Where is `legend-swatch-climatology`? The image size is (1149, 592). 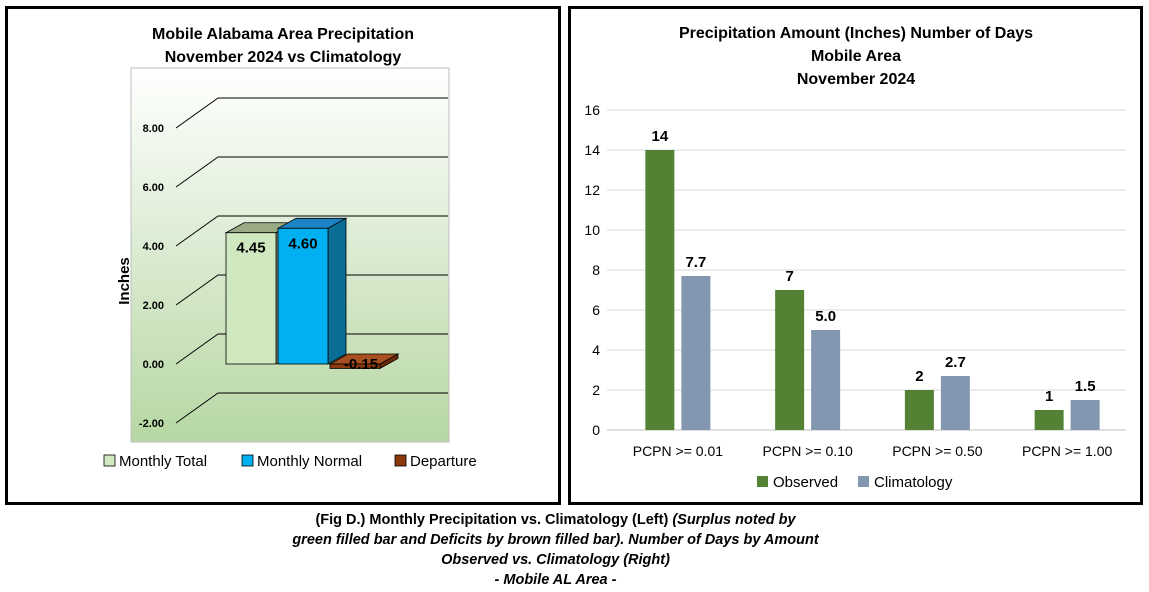
legend-swatch-climatology is located at coordinates (863, 481).